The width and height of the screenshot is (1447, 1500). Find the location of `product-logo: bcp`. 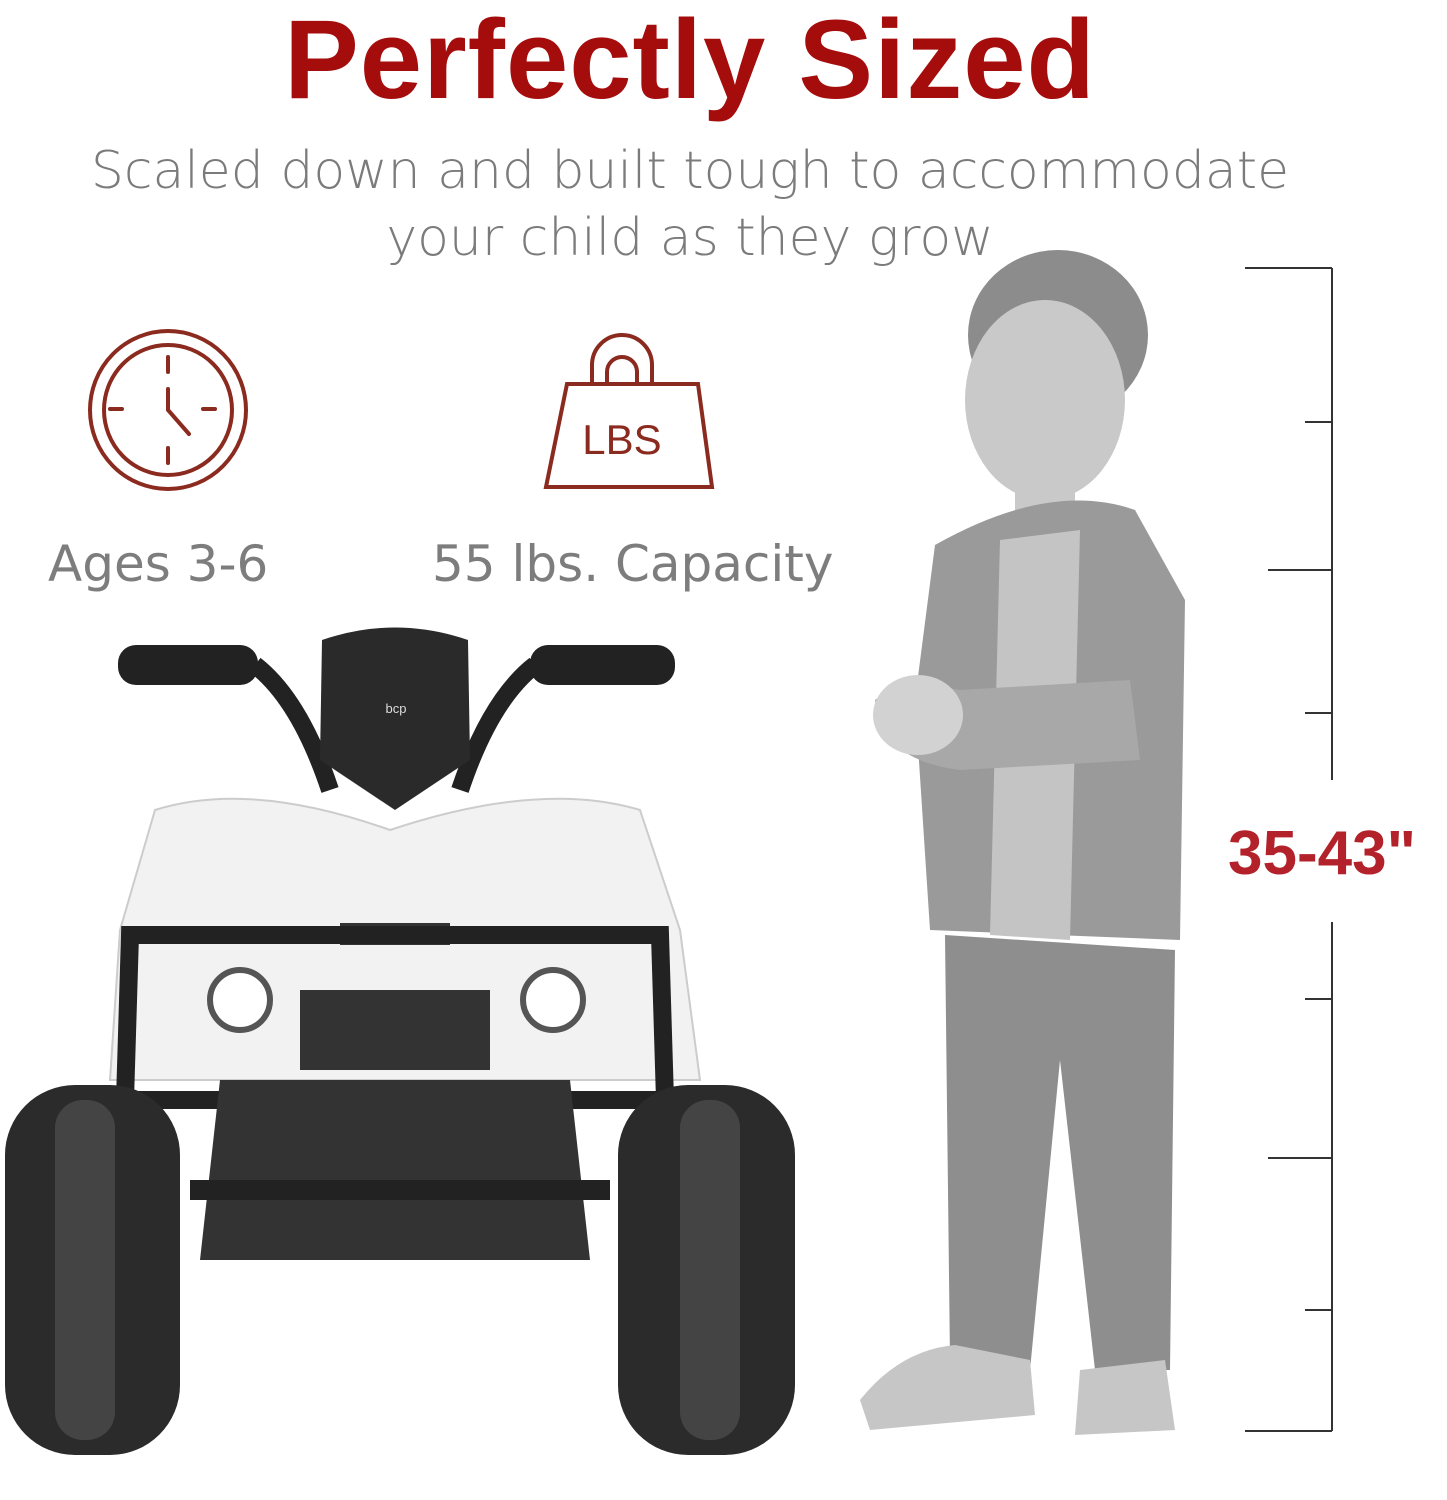

product-logo: bcp is located at coordinates (396, 708).